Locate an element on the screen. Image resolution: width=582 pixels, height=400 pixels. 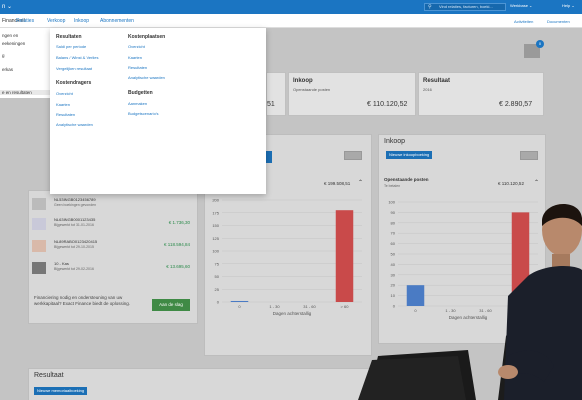
receivables-total: € 199.508,51 is located at coordinates (337, 183).